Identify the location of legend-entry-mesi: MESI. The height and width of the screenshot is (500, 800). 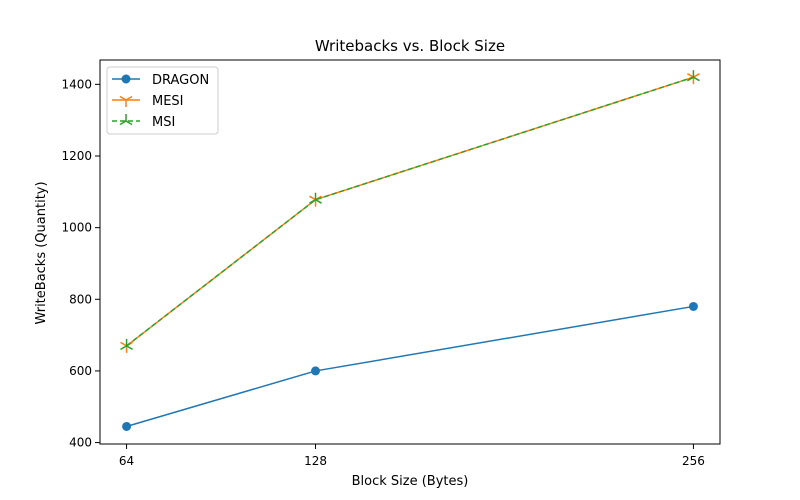
(148, 101).